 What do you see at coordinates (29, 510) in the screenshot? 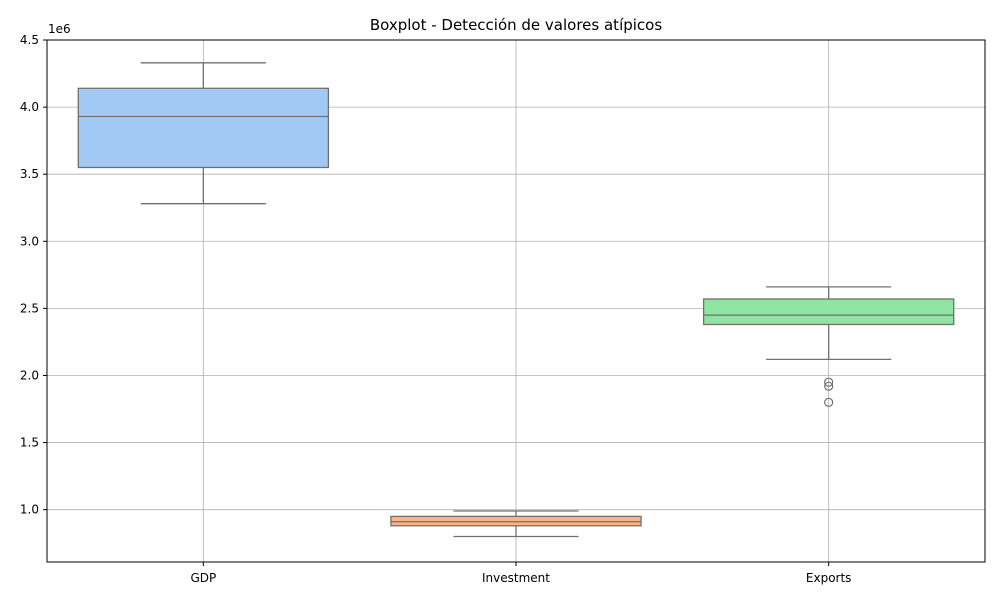
I see `y-tick-label: 1.0` at bounding box center [29, 510].